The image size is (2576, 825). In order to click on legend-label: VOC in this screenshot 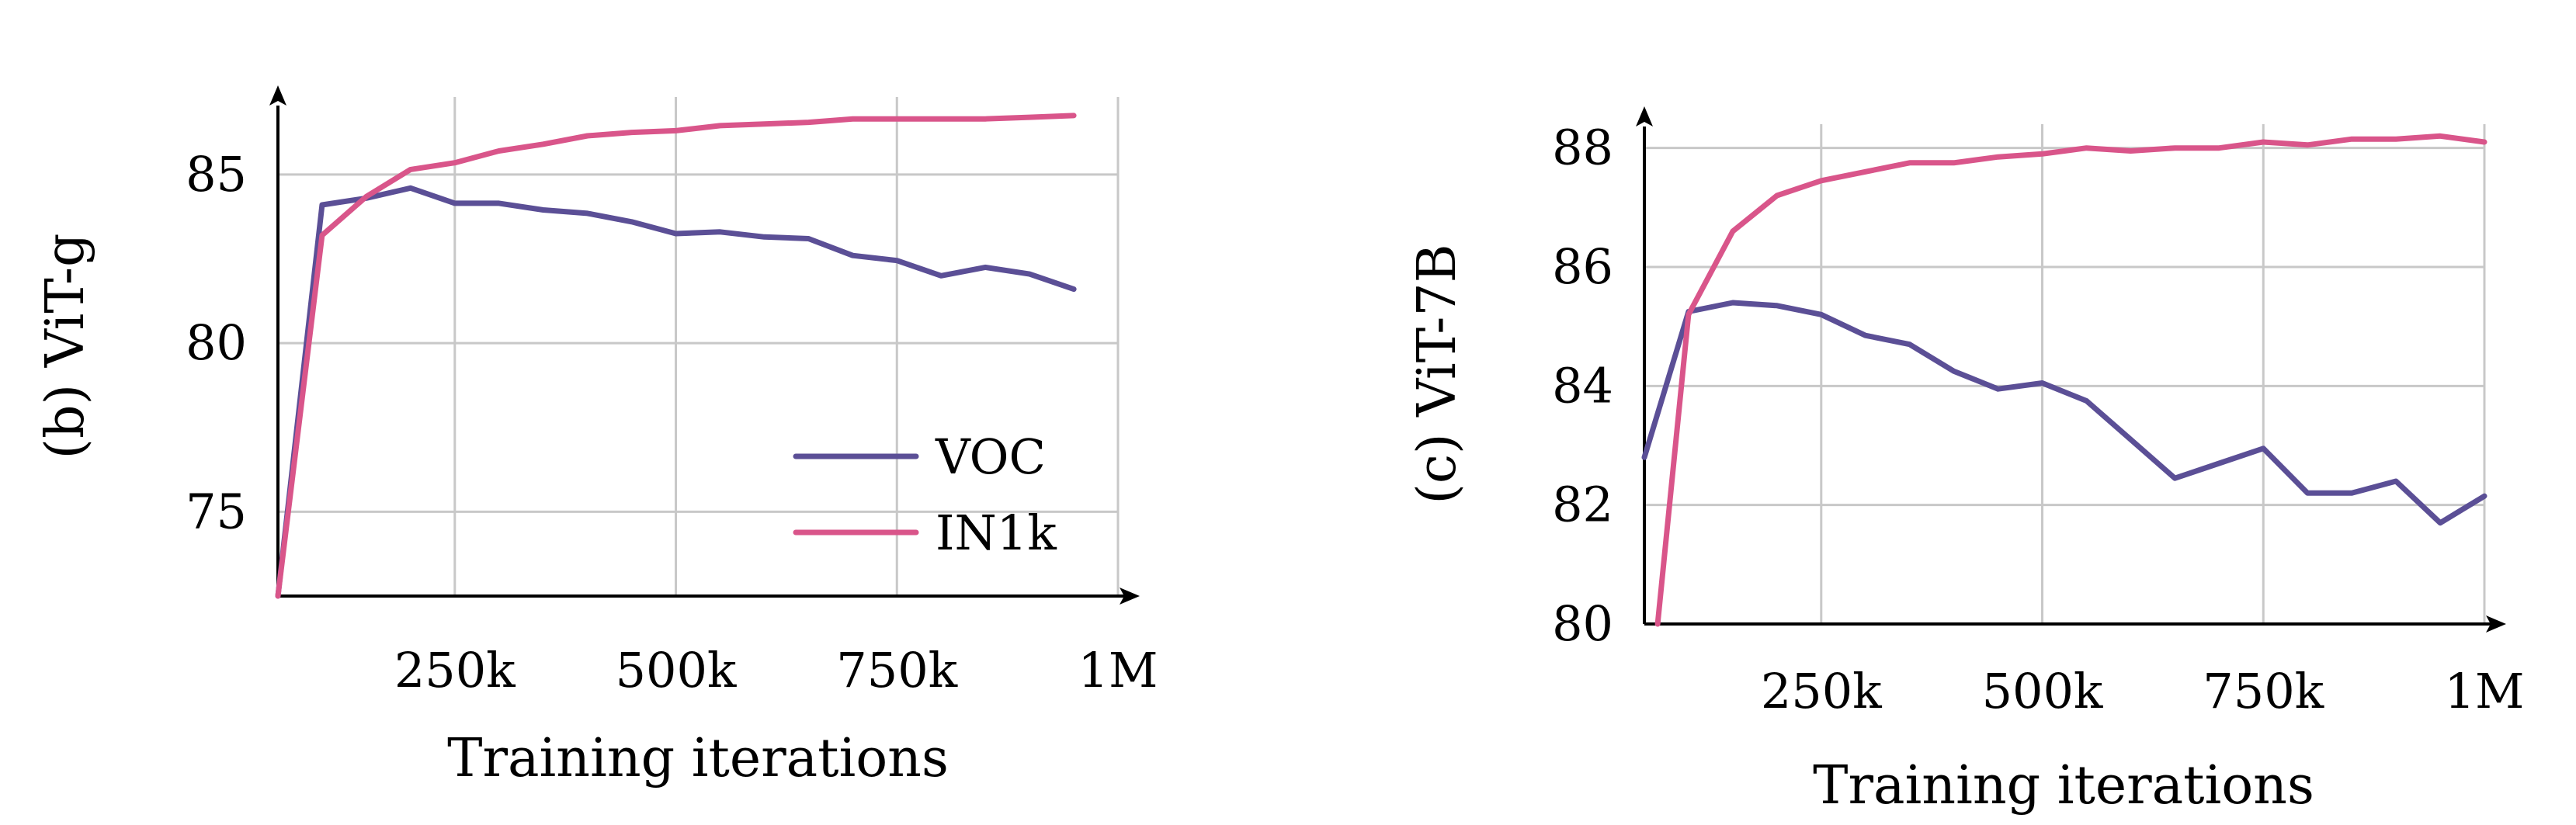, I will do `click(990, 457)`.